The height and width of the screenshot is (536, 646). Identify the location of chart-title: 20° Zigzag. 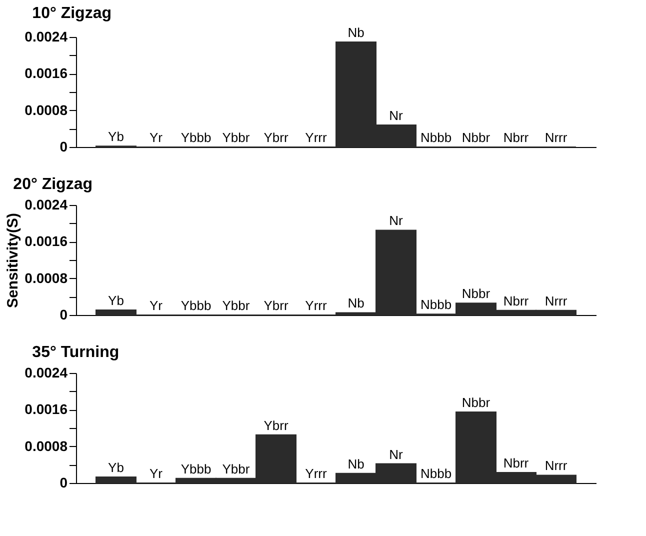
(52, 184).